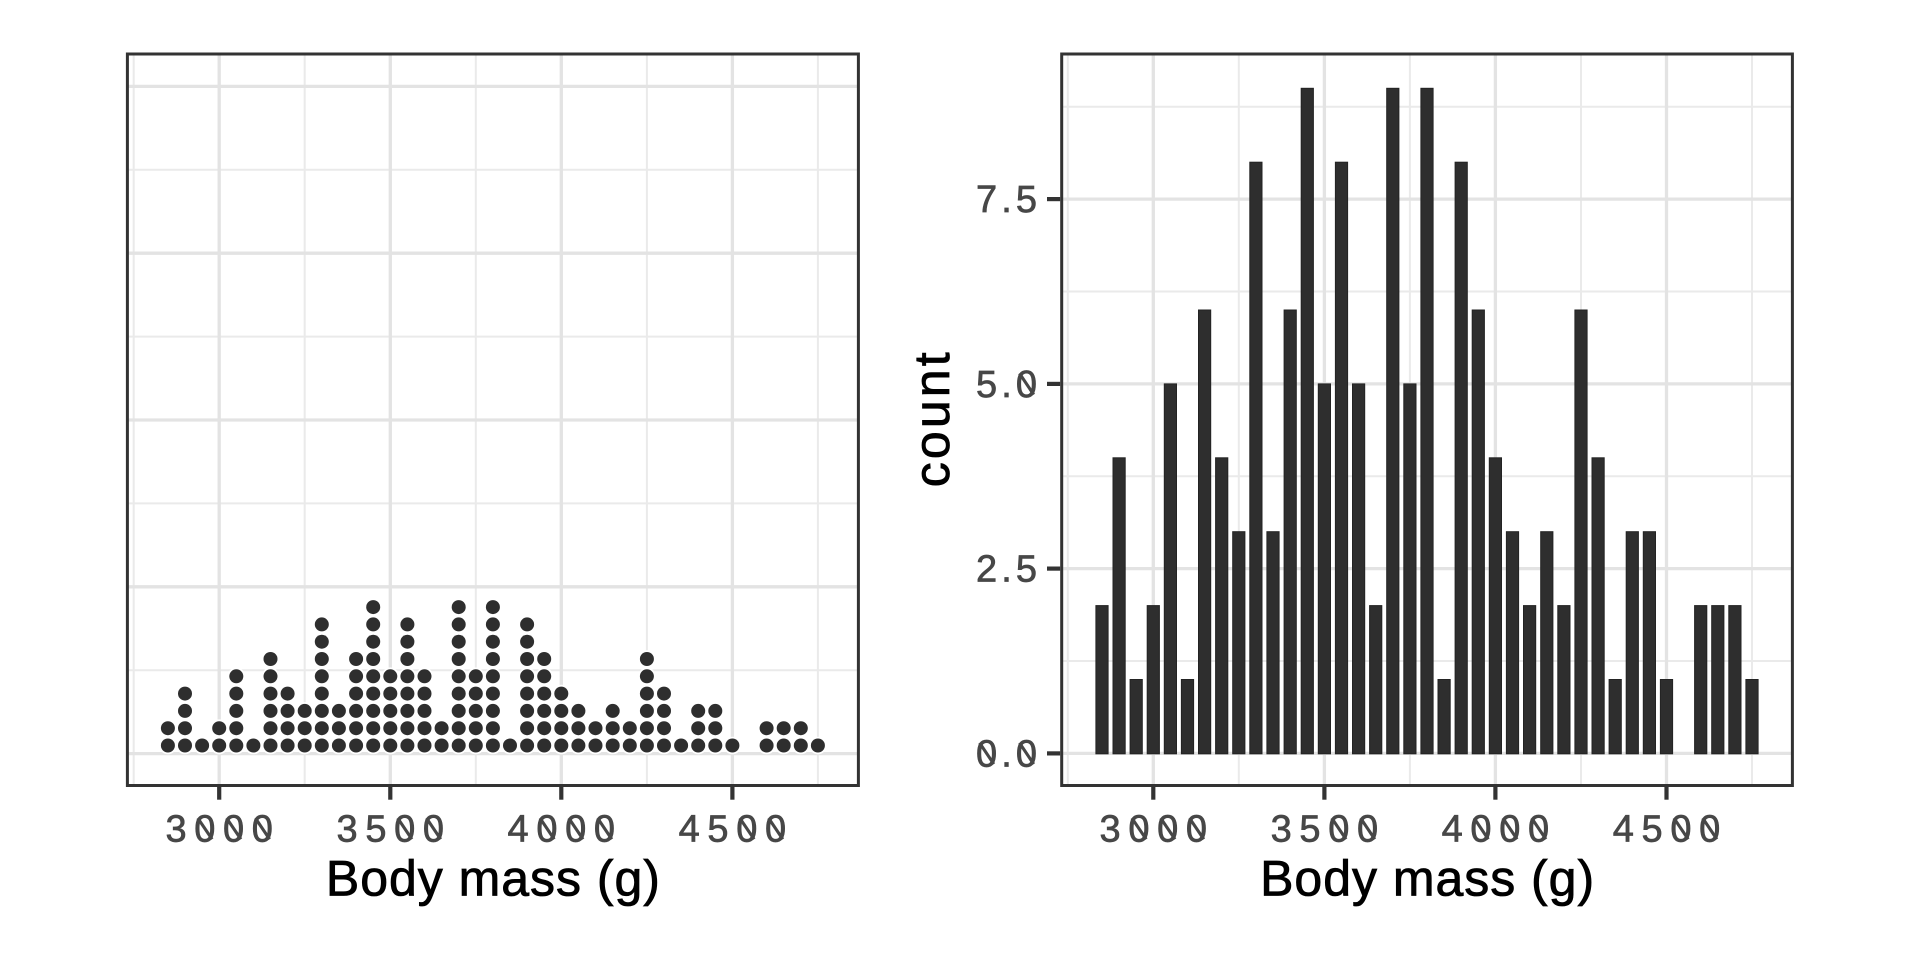  I want to click on svg-text: count, so click(932, 419).